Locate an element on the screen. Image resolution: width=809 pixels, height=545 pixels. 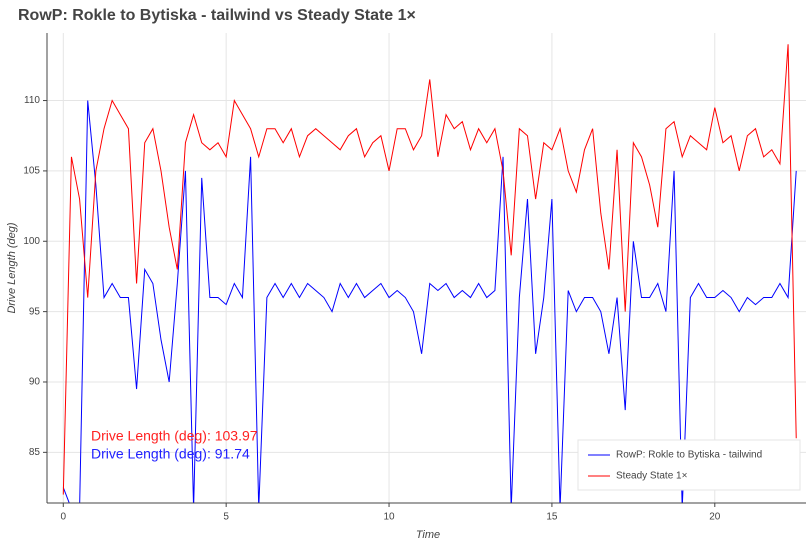
x-axis-label: Time is located at coordinates (428, 535).